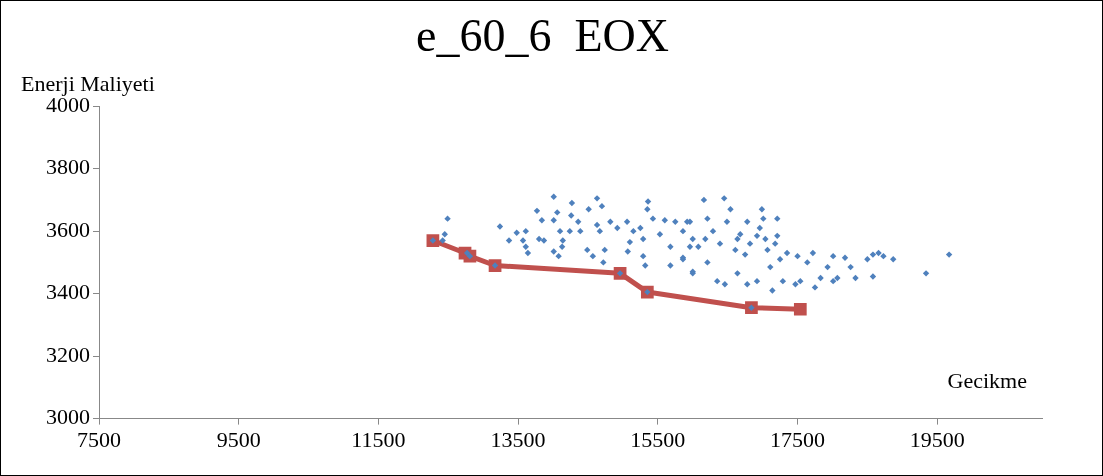 This screenshot has height=476, width=1103. Describe the element at coordinates (798, 439) in the screenshot. I see `x-tick-label: 17500` at that location.